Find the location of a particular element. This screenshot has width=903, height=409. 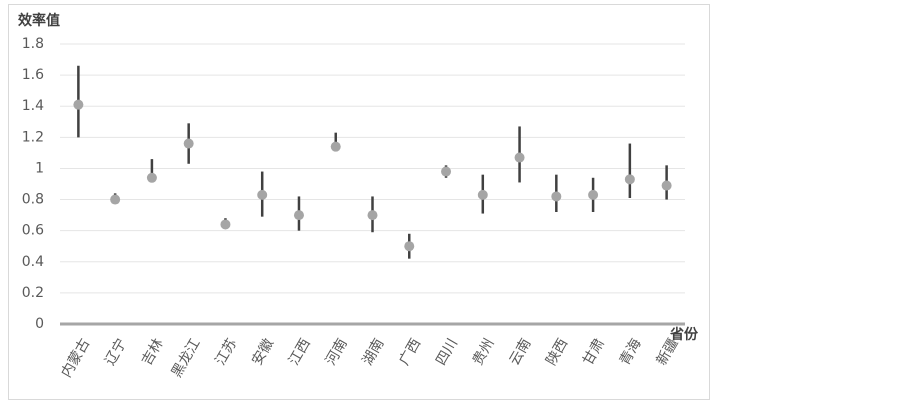

y-tick-label: 0.2 is located at coordinates (33, 293).